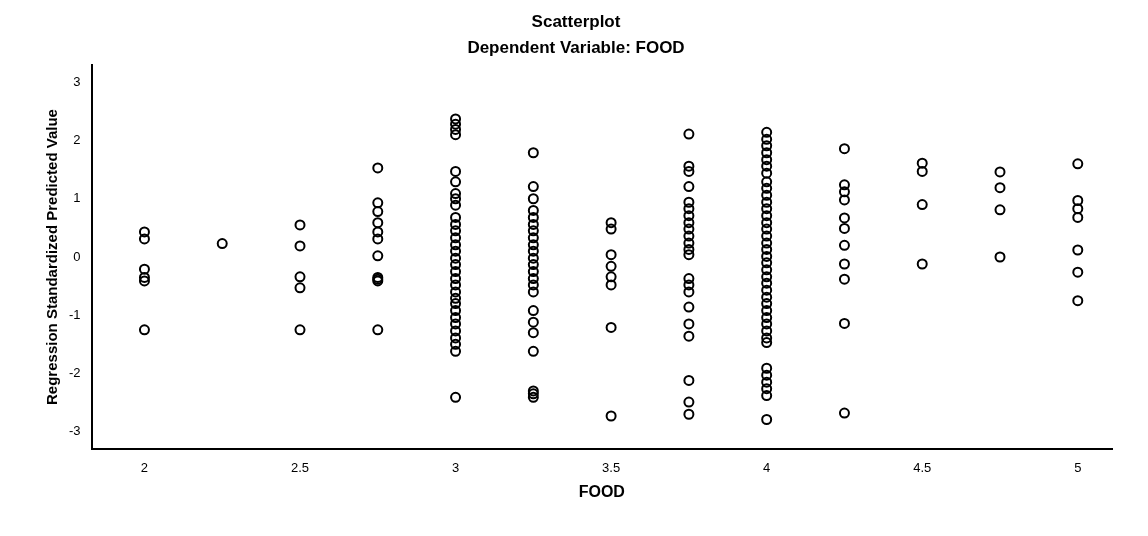  I want to click on y-tick-label: 0, so click(77, 256).